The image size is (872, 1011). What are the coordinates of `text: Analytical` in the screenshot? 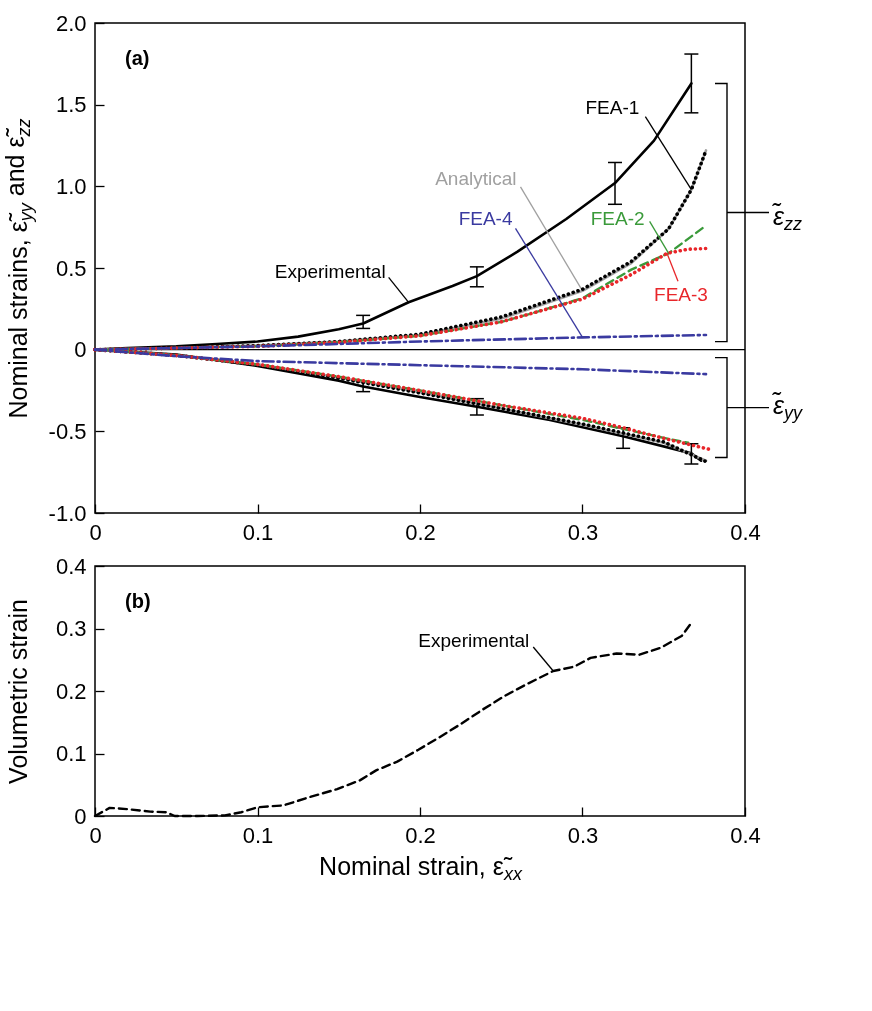 It's located at (476, 178).